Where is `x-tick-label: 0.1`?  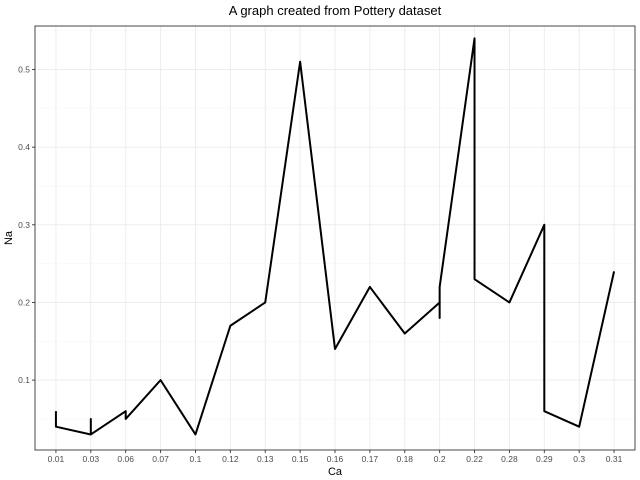 x-tick-label: 0.1 is located at coordinates (196, 459).